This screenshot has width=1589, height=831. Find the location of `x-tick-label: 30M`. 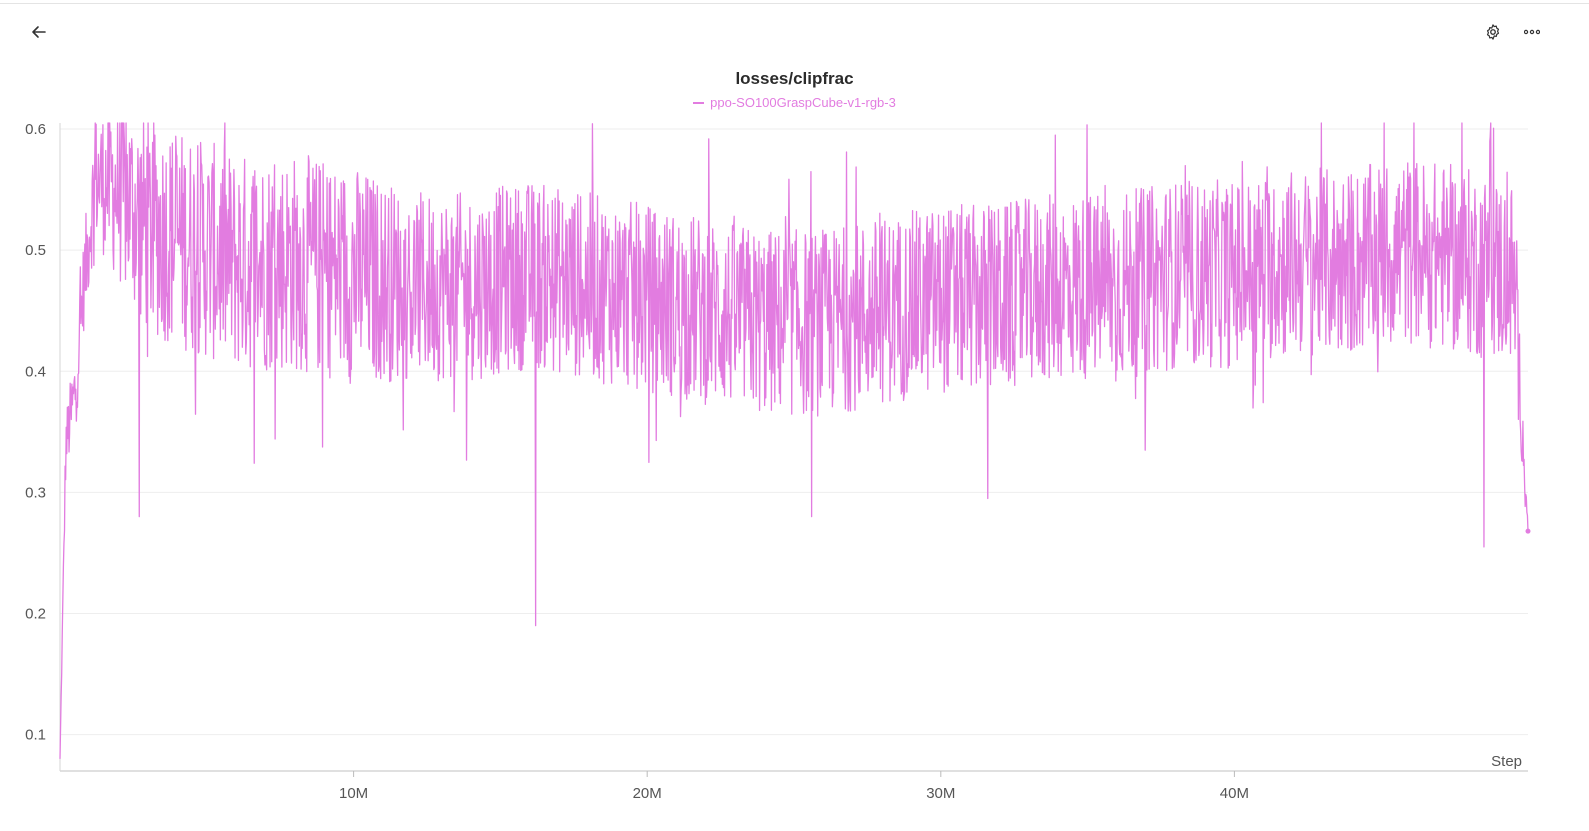

x-tick-label: 30M is located at coordinates (940, 793).